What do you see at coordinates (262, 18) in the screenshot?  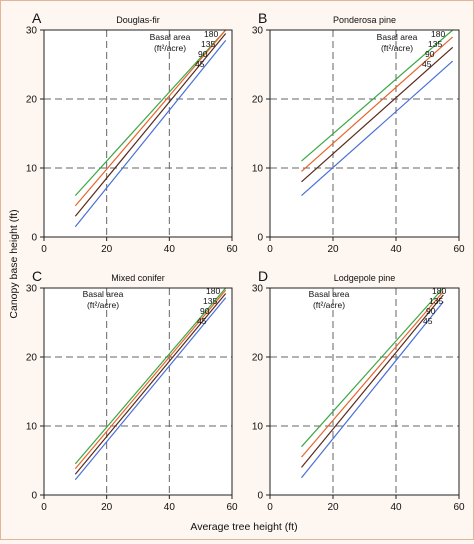 I see `panel-letter: B` at bounding box center [262, 18].